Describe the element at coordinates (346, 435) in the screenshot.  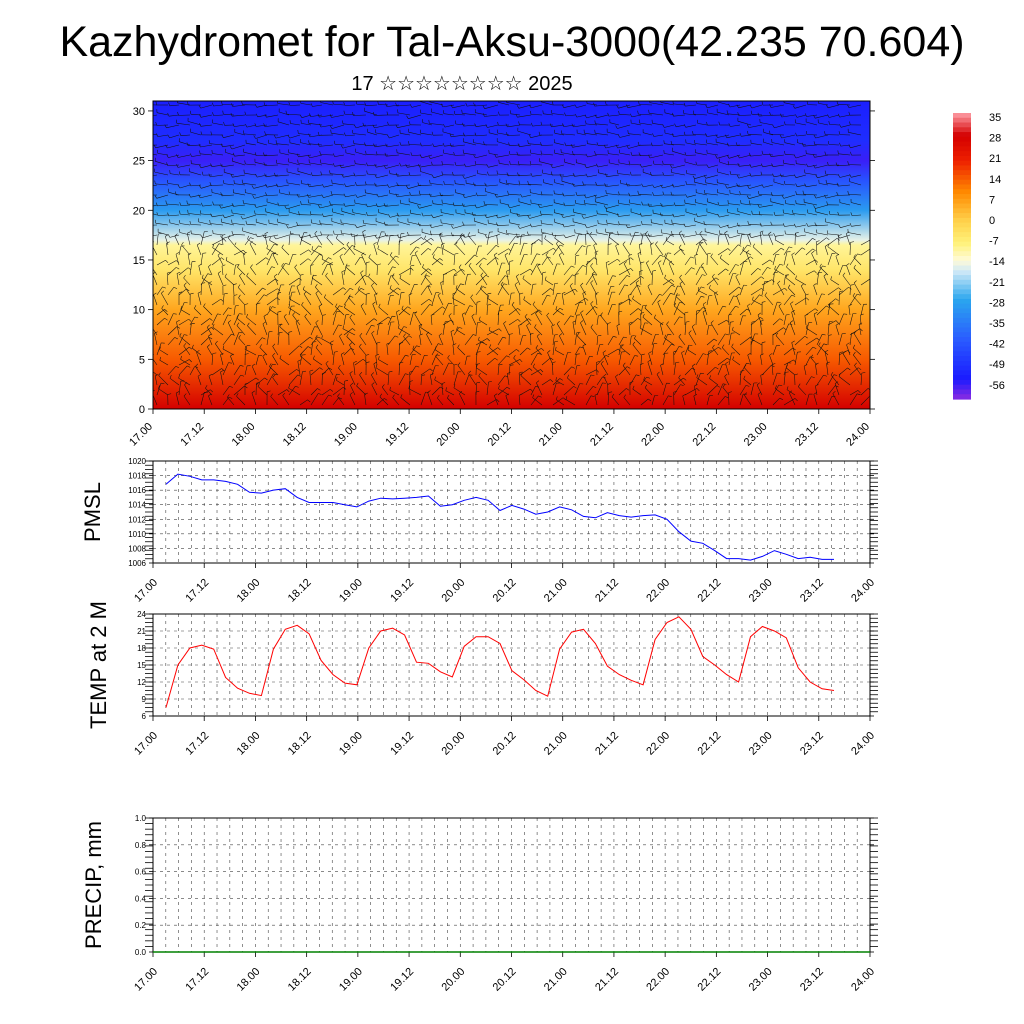
I see `x-tick-label: 19.00` at that location.